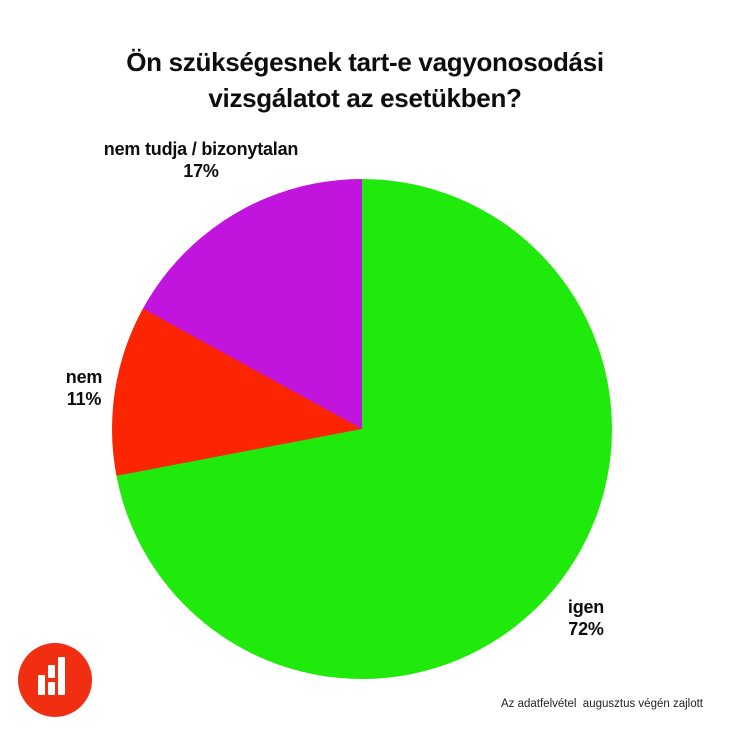 The height and width of the screenshot is (730, 730). What do you see at coordinates (84, 388) in the screenshot?
I see `slice-label-nem: nem 11%` at bounding box center [84, 388].